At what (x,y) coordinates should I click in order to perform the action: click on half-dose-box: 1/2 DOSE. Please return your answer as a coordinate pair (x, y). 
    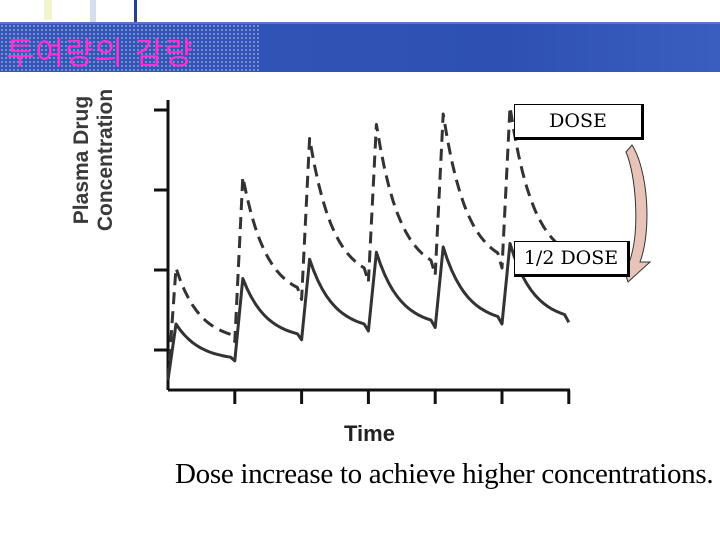
    Looking at the image, I should click on (572, 259).